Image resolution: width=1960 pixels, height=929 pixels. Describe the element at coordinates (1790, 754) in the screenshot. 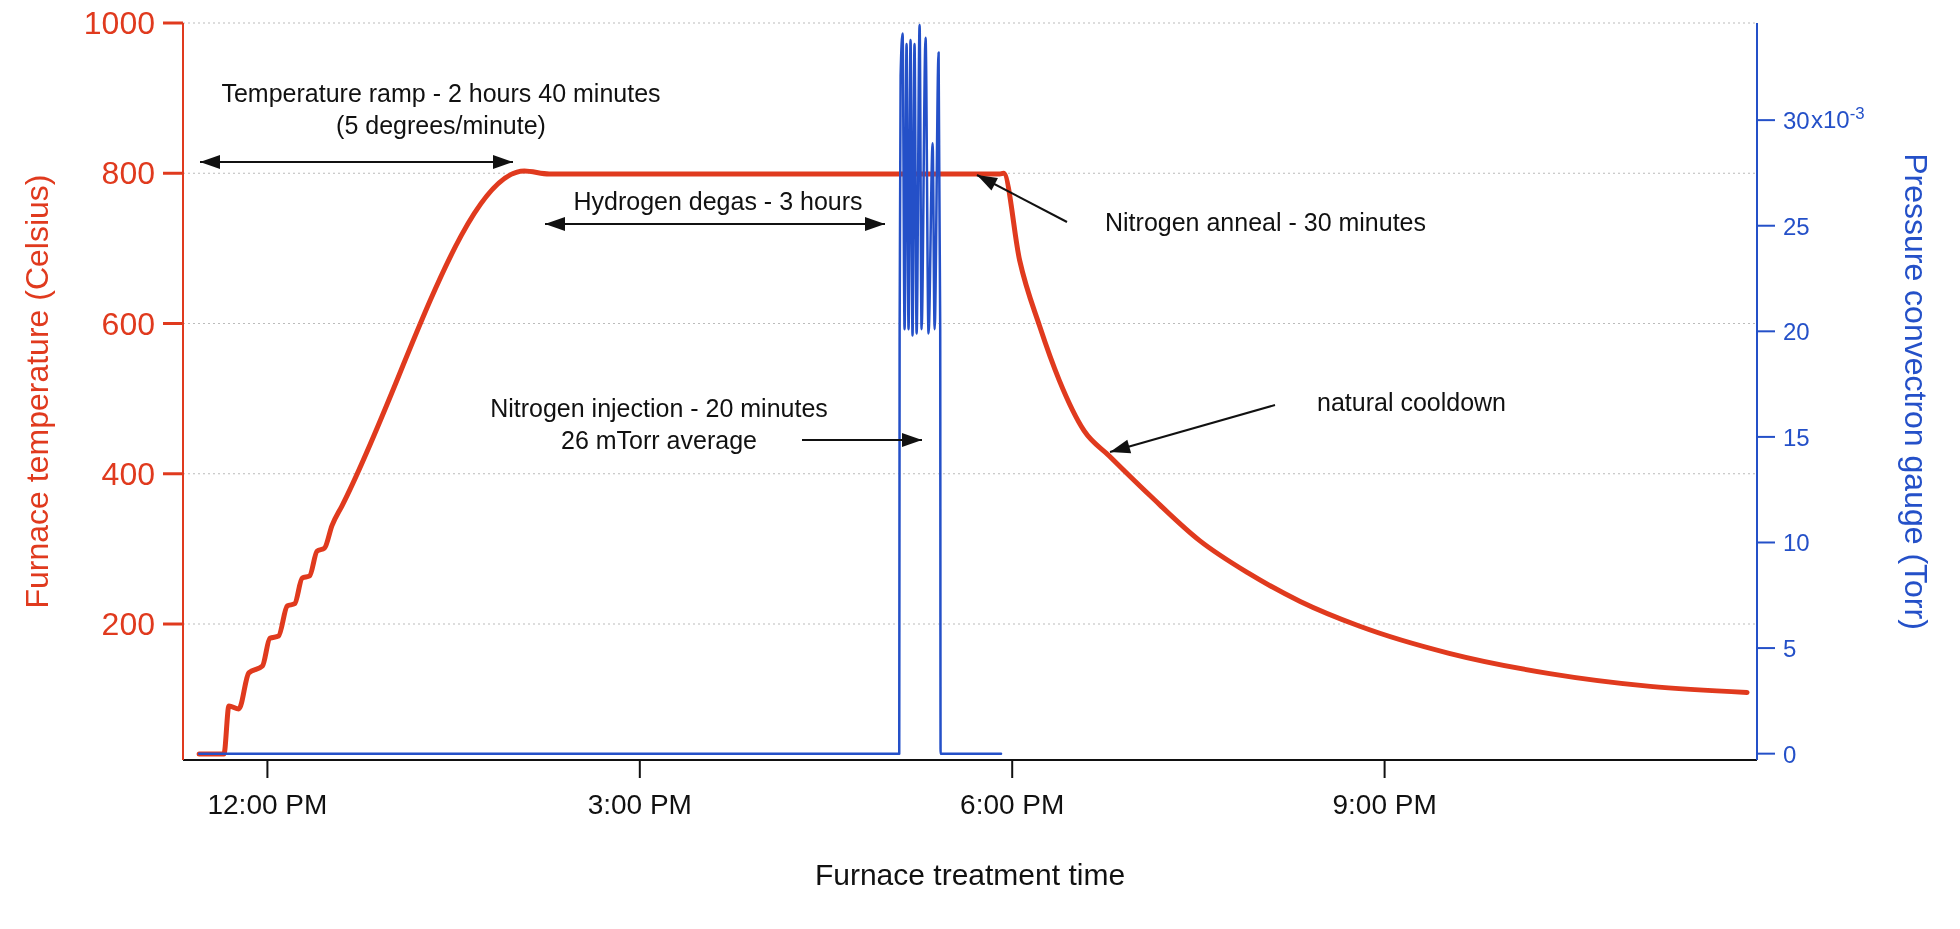

I see `y2-tick-label: 0` at that location.